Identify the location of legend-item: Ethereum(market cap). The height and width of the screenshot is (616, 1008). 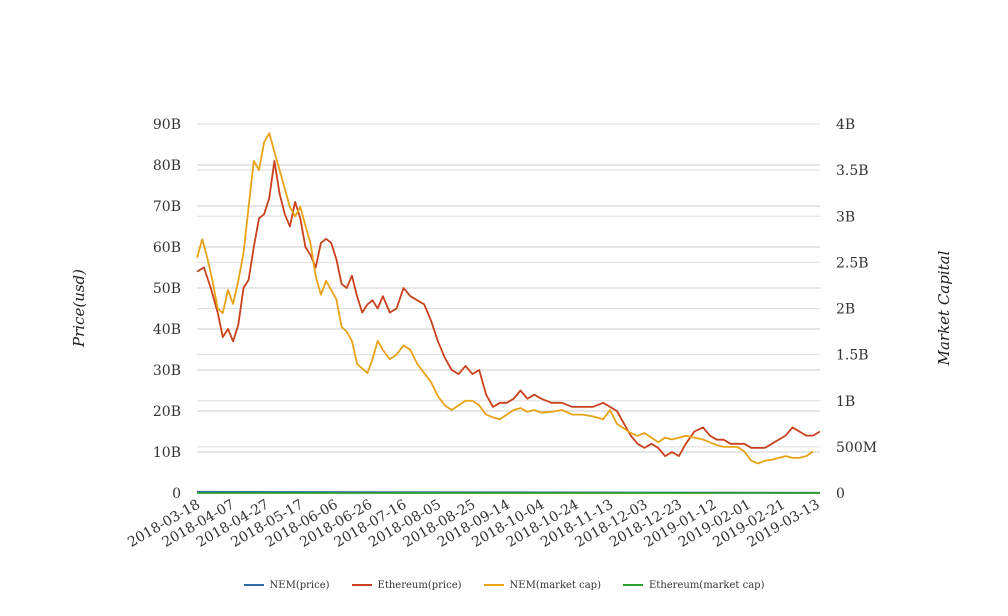
(693, 585).